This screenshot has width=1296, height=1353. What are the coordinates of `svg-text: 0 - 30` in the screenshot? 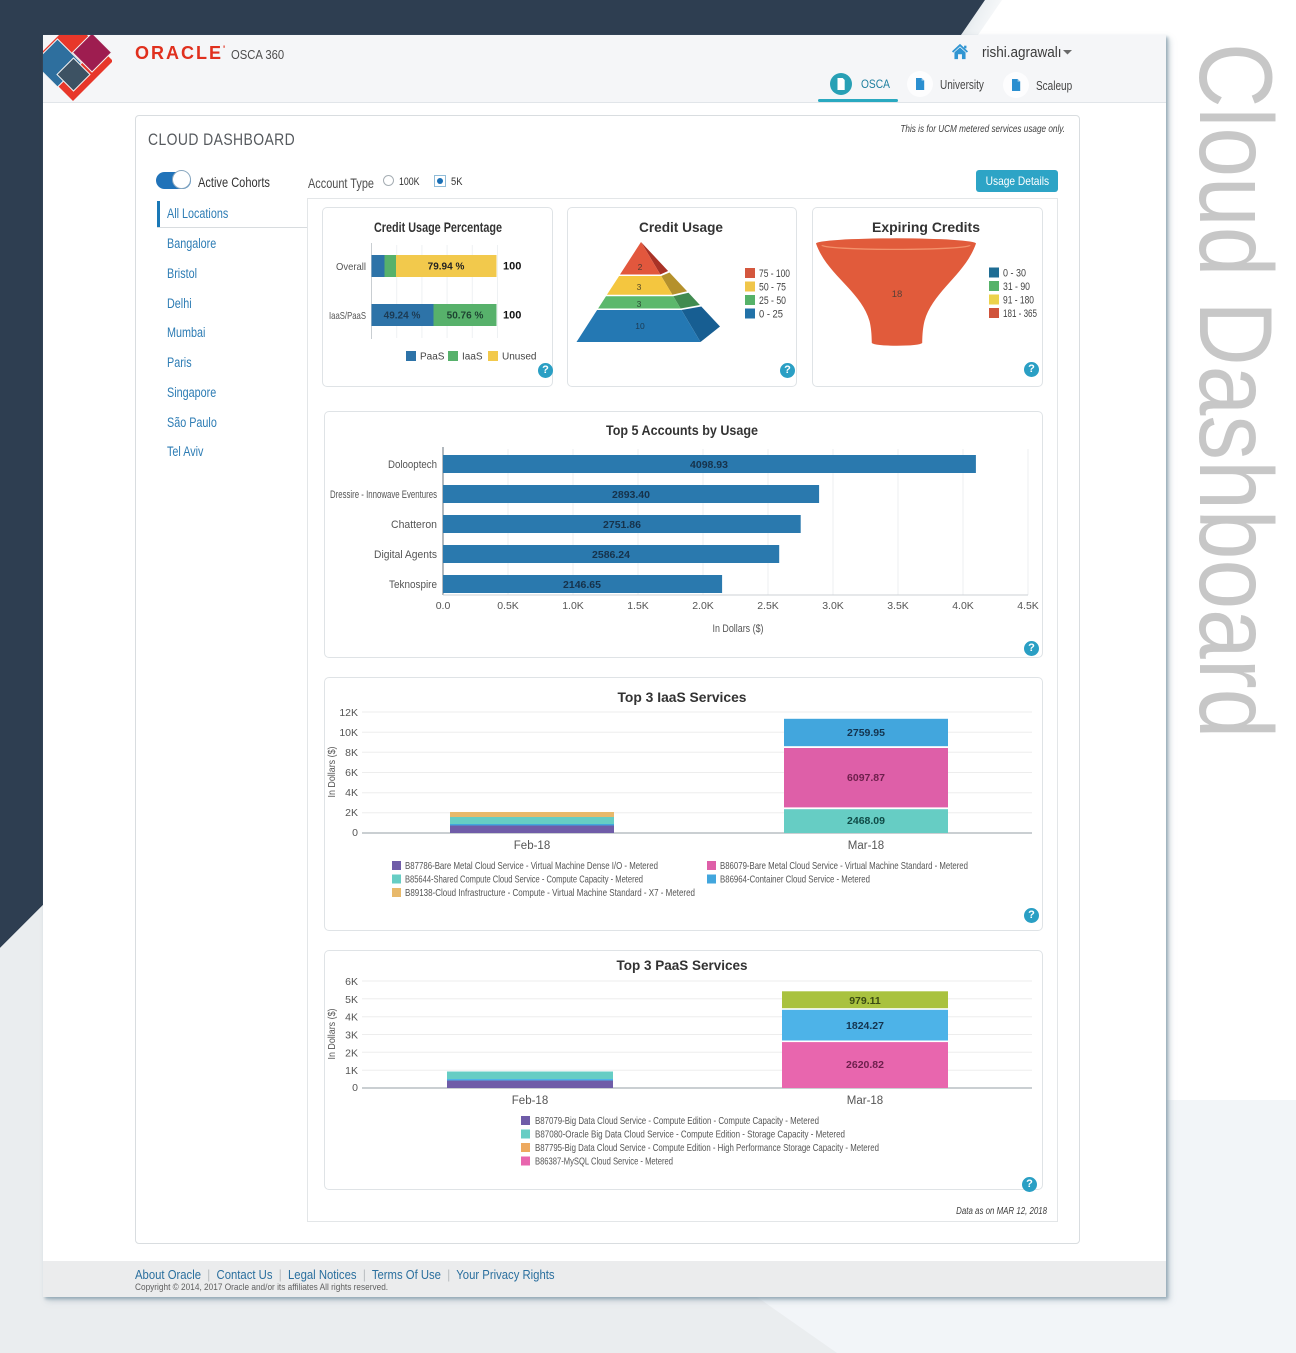 It's located at (1014, 274).